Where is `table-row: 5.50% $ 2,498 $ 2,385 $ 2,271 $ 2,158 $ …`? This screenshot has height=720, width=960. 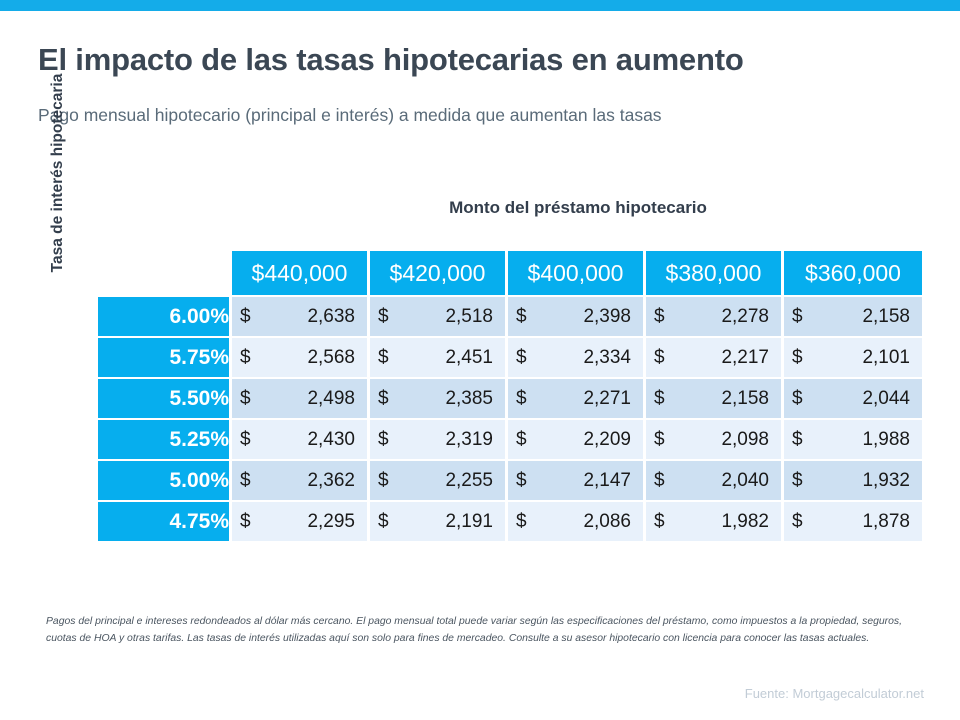
table-row: 5.50% $ 2,498 $ 2,385 $ 2,271 $ 2,158 $ … is located at coordinates (510, 399).